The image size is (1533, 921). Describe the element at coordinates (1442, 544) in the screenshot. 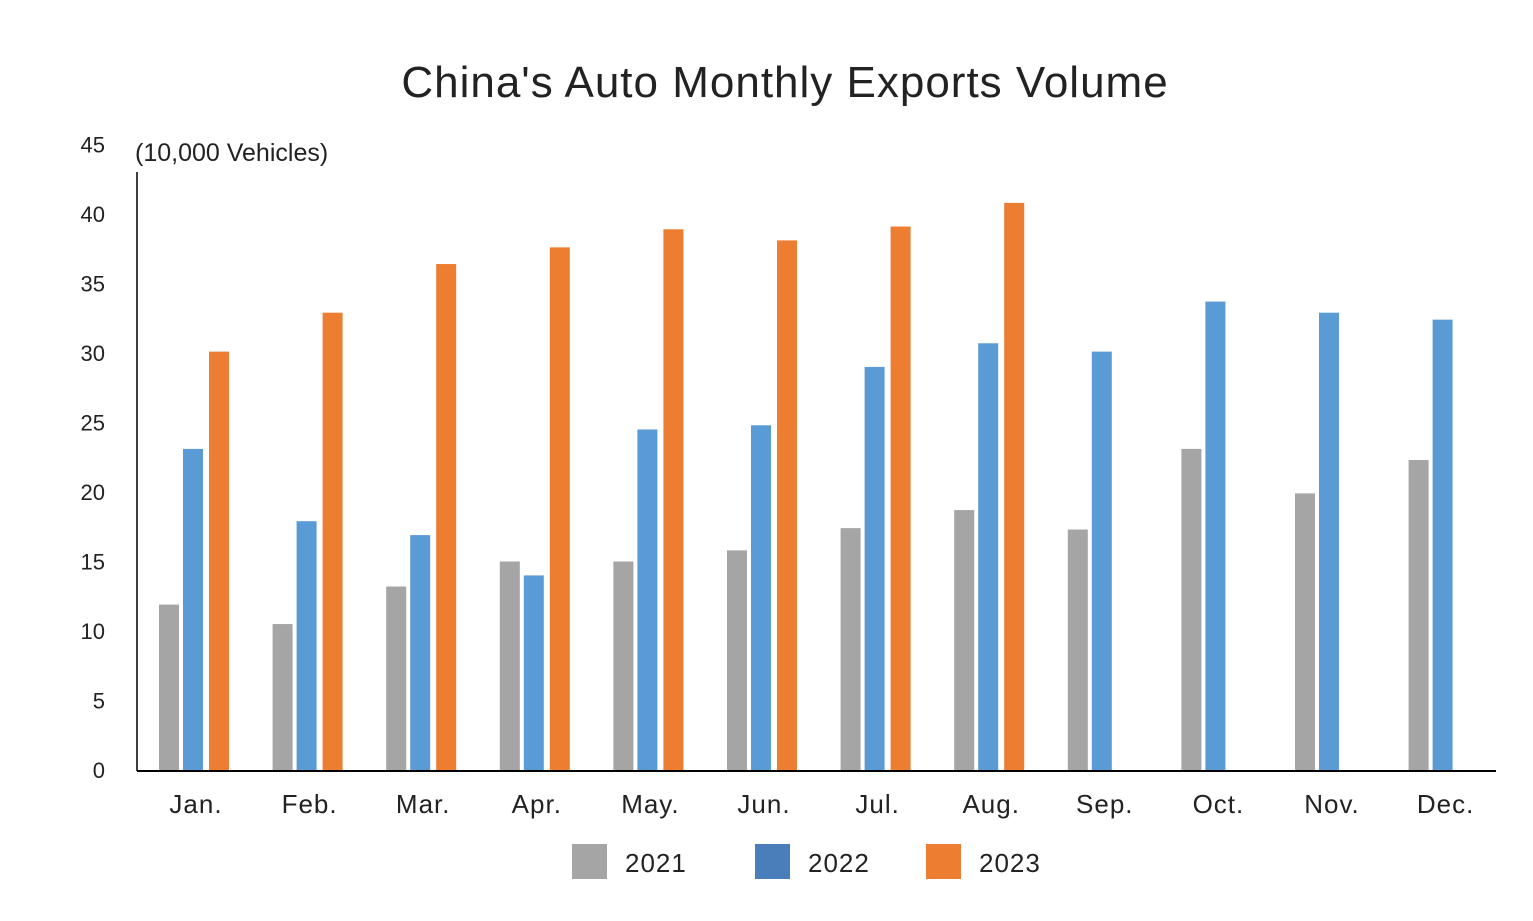

I see `bar-2022-dec` at that location.